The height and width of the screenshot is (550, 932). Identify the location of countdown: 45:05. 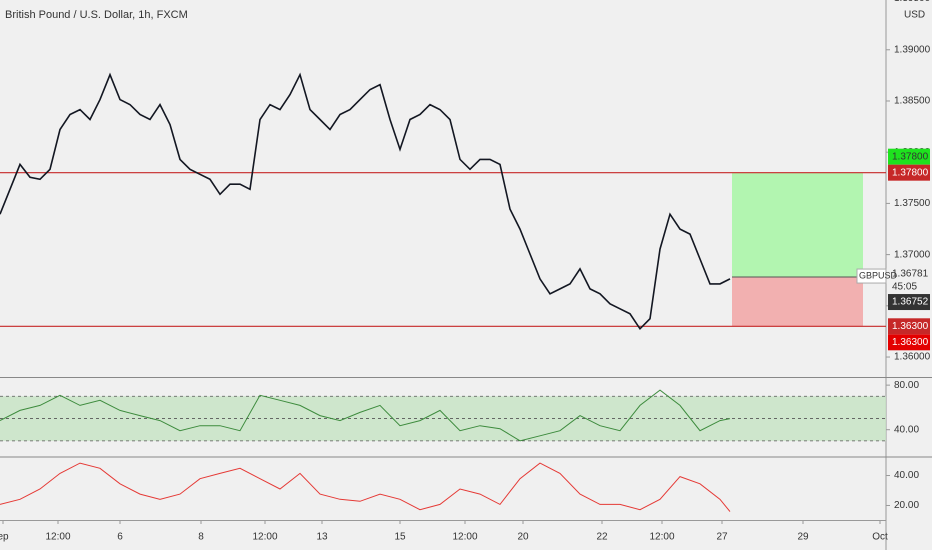
(904, 287).